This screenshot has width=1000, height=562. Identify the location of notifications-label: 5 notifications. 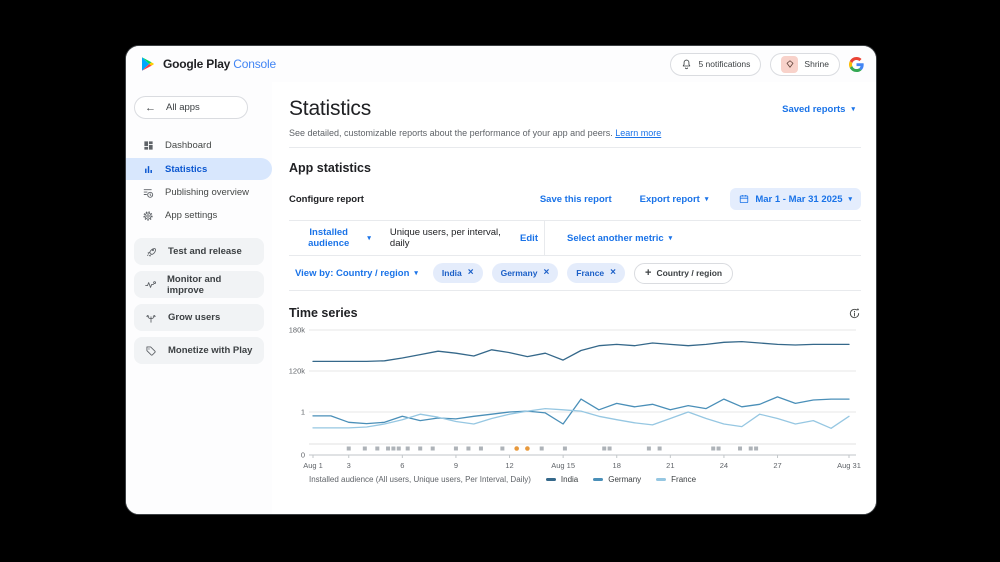
(724, 64).